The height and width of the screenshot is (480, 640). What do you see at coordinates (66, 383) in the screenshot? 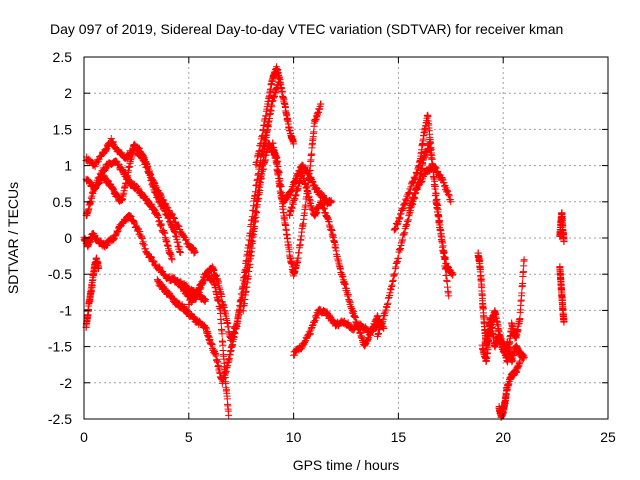
I see `y-tick-label: -2` at bounding box center [66, 383].